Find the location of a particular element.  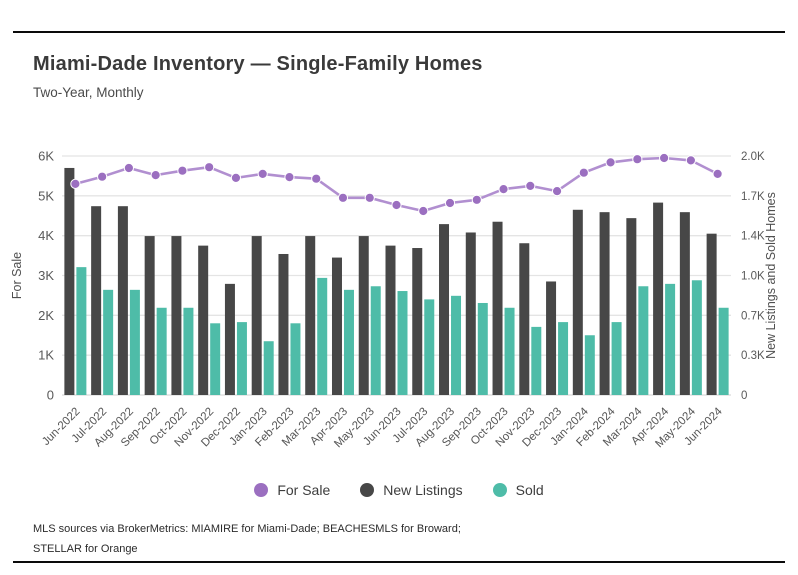

left-axis-title: For Sale is located at coordinates (17, 275).